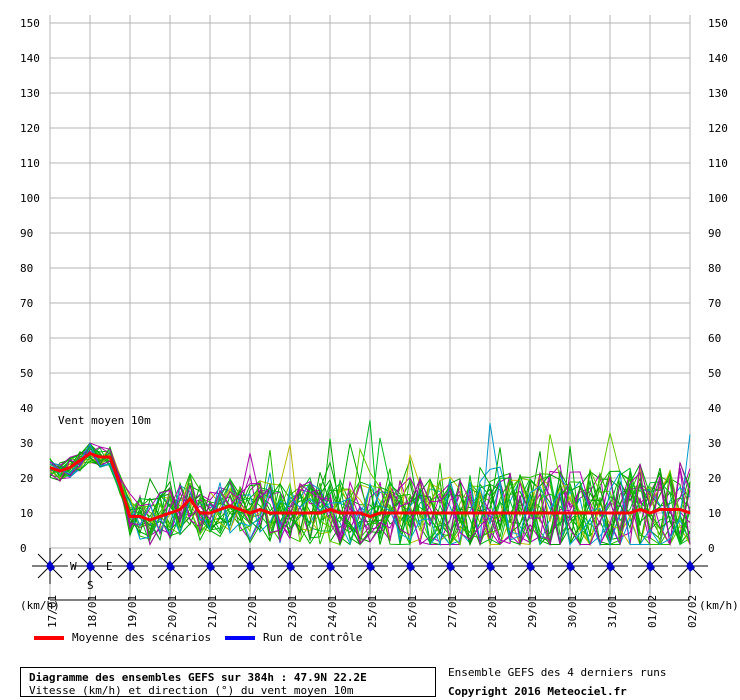  I want to click on y-tick-right: 130, so click(718, 93).